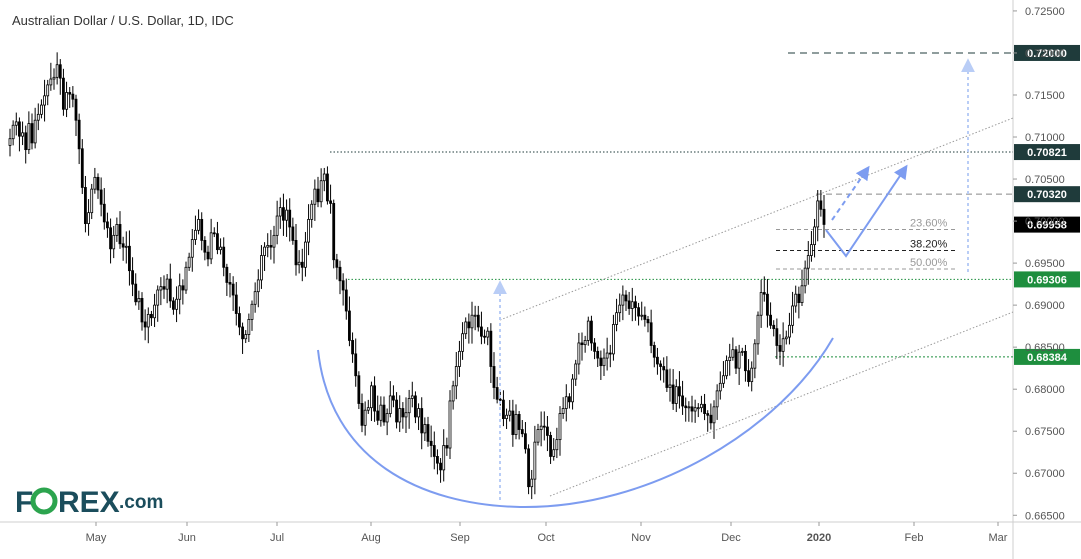 Image resolution: width=1081 pixels, height=559 pixels. Describe the element at coordinates (123, 20) in the screenshot. I see `chart-title: Australian Dollar / U.S. Dollar, 1D, IDC` at that location.